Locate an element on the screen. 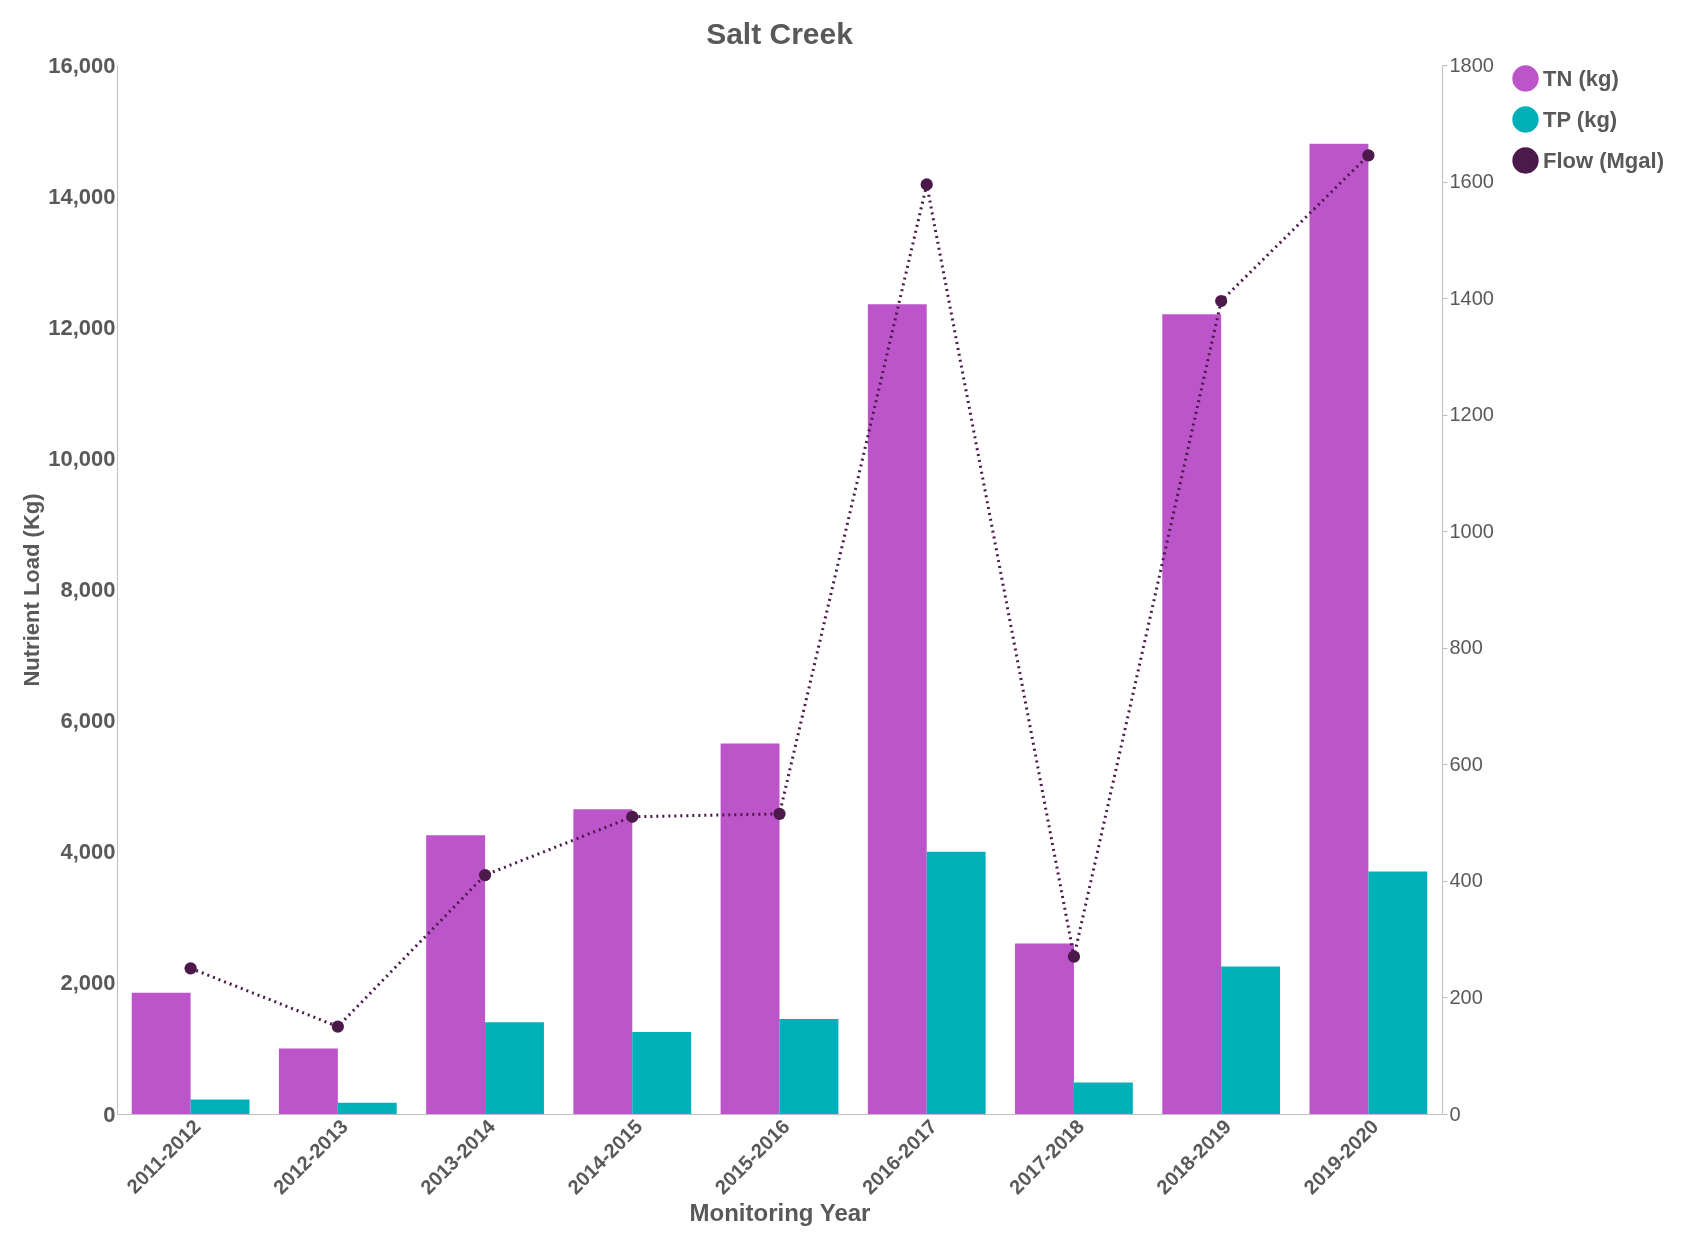 The image size is (1684, 1246). y2-tick-label: 1600 is located at coordinates (1471, 181).